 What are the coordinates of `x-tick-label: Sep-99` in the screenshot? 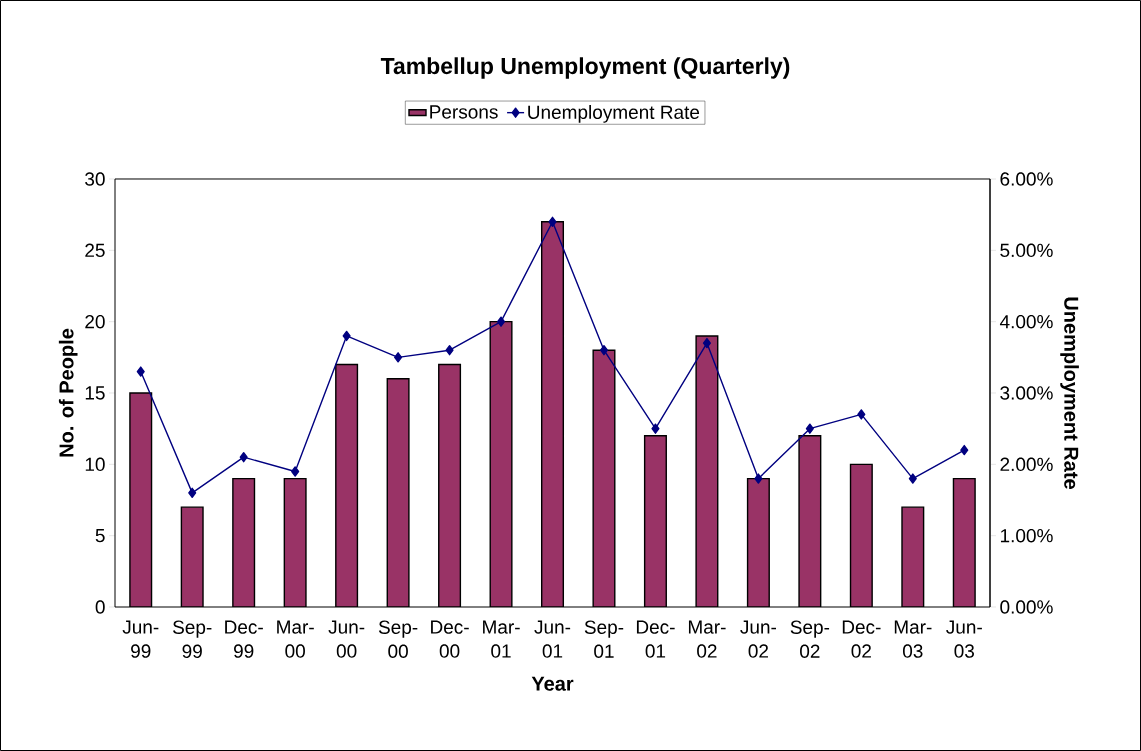 It's located at (192, 639).